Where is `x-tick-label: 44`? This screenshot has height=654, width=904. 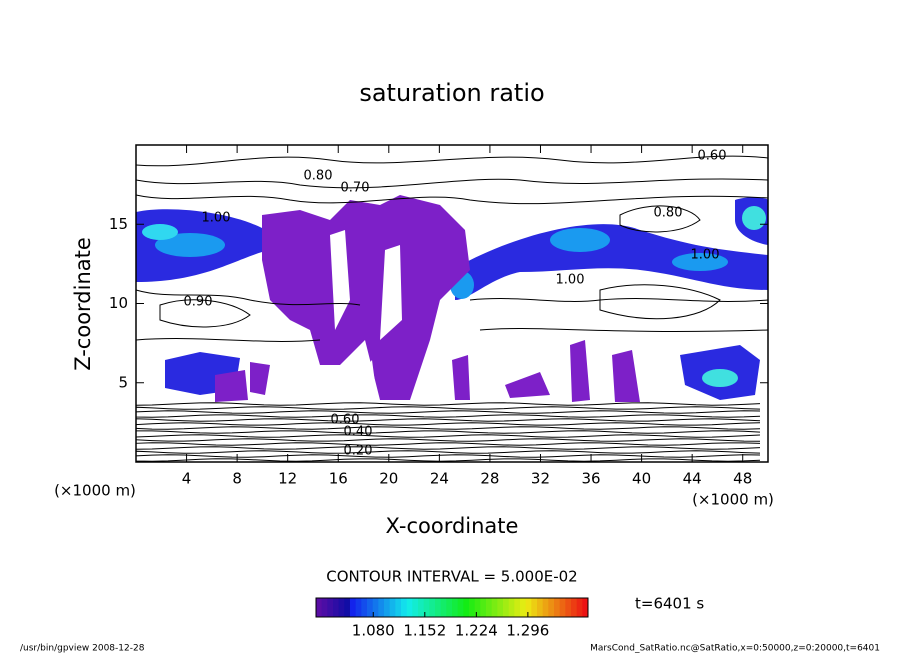
x-tick-label: 44 is located at coordinates (692, 479).